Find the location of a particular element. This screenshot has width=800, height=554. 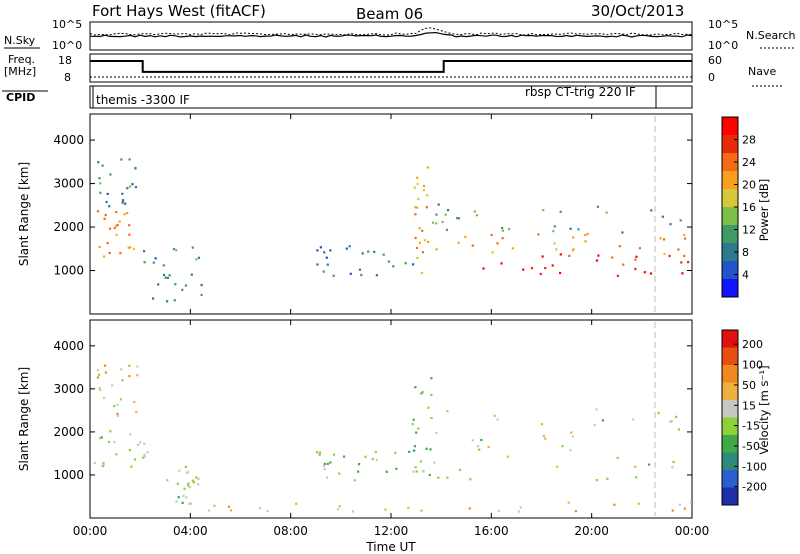

x-tick-label: 20:00 is located at coordinates (591, 531).